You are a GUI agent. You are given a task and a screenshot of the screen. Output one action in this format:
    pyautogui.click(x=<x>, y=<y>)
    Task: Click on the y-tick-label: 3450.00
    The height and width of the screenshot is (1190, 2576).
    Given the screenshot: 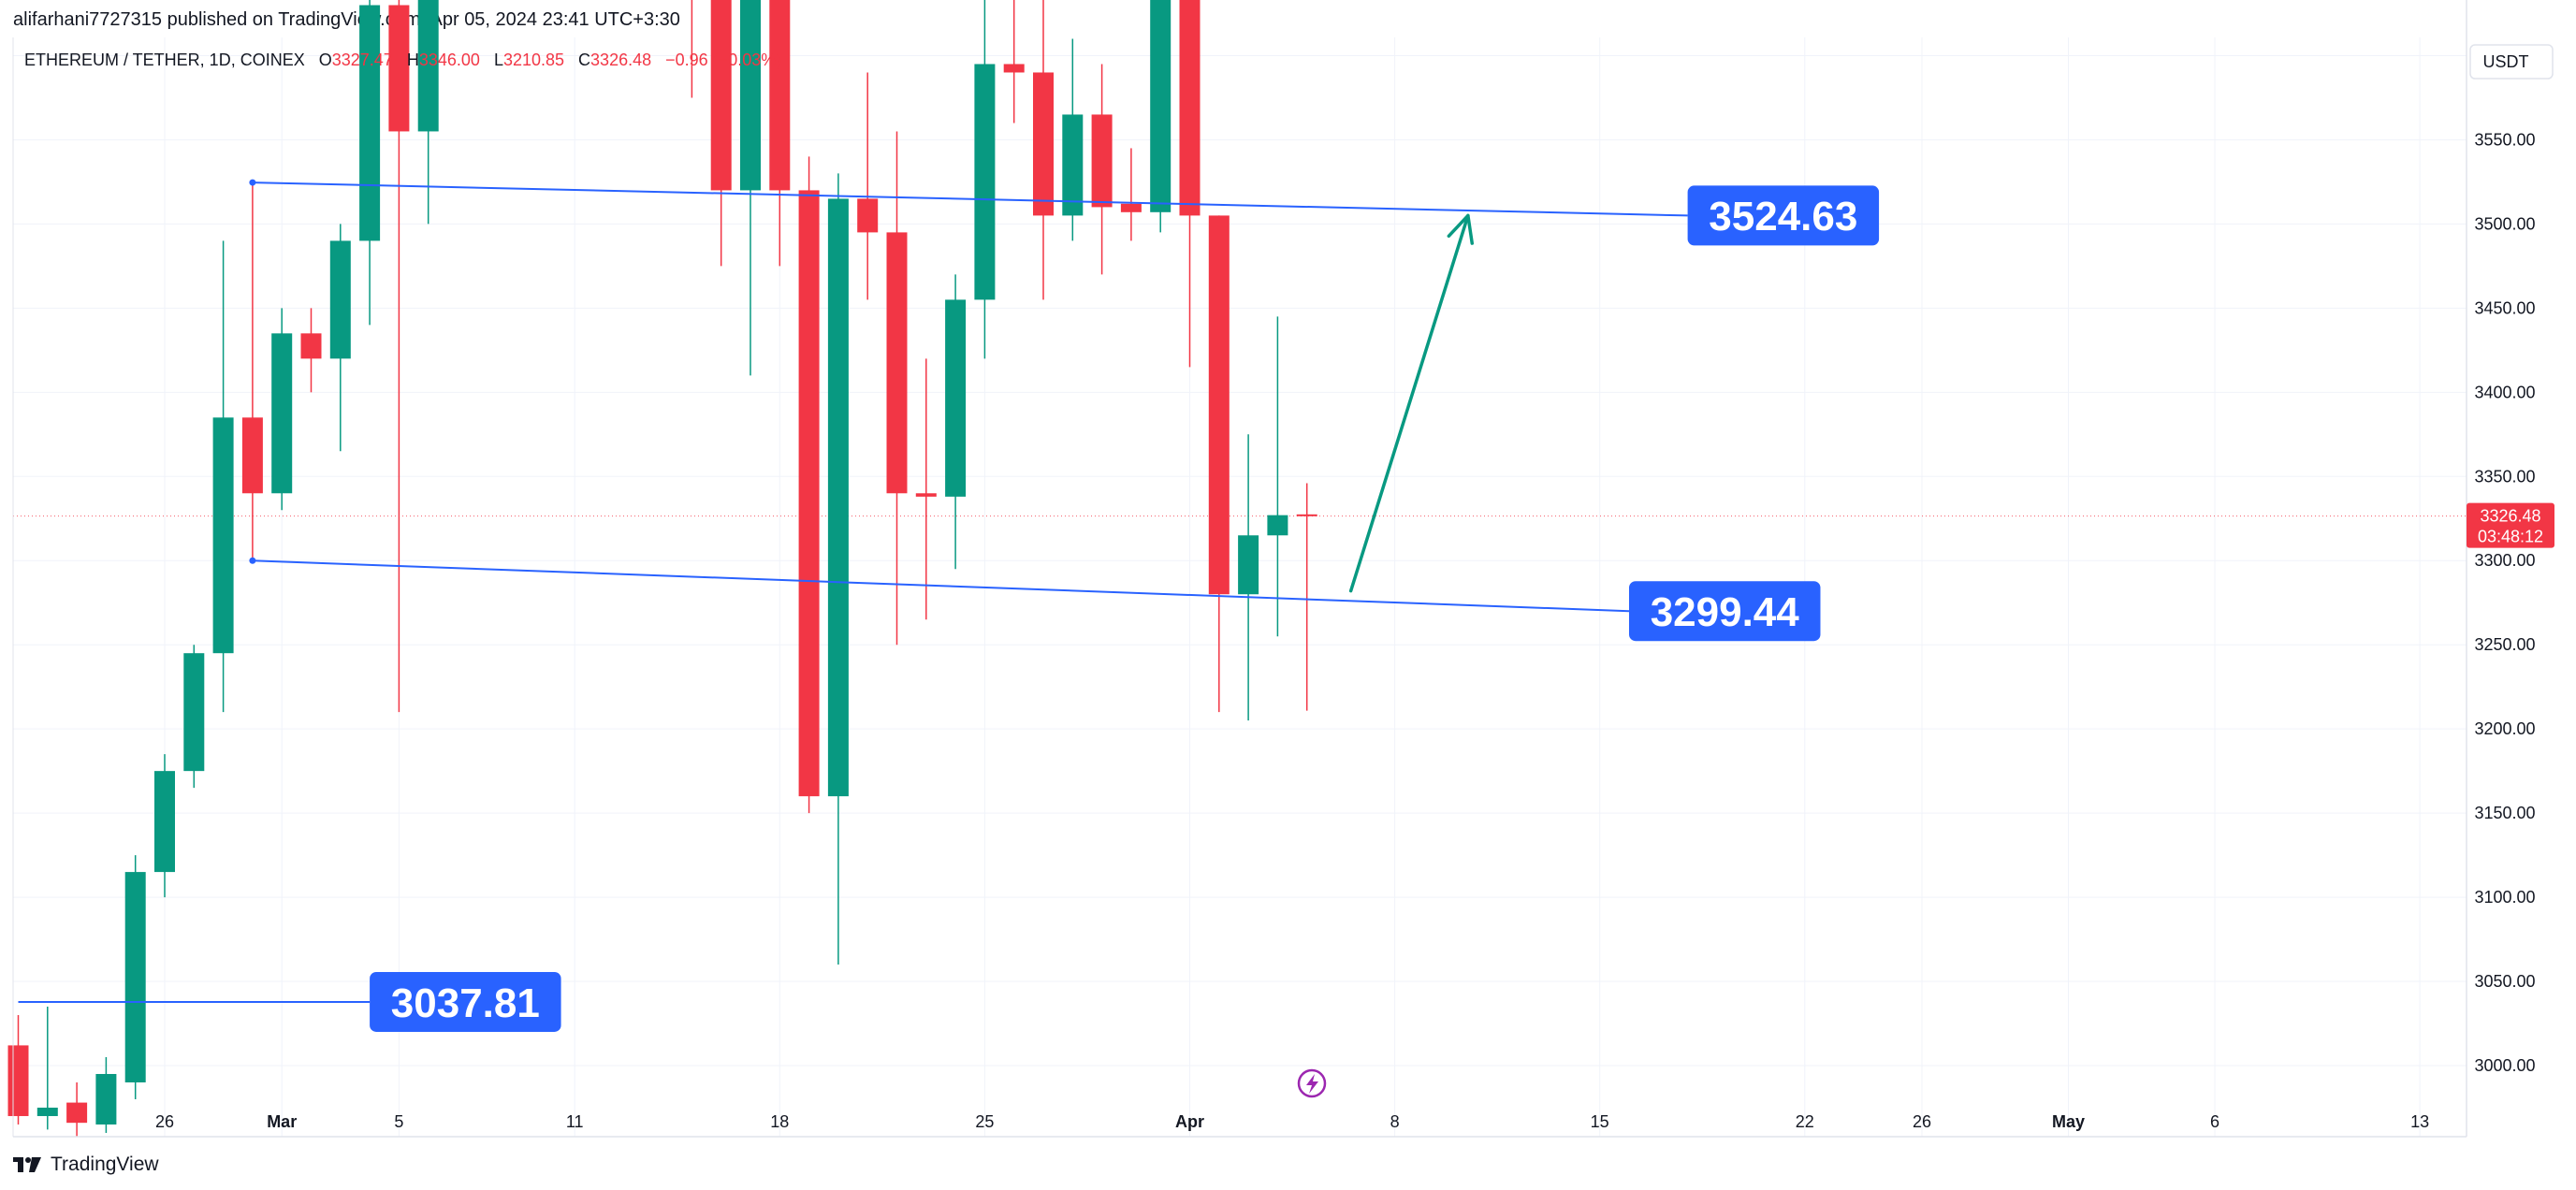 What is the action you would take?
    pyautogui.click(x=2504, y=307)
    